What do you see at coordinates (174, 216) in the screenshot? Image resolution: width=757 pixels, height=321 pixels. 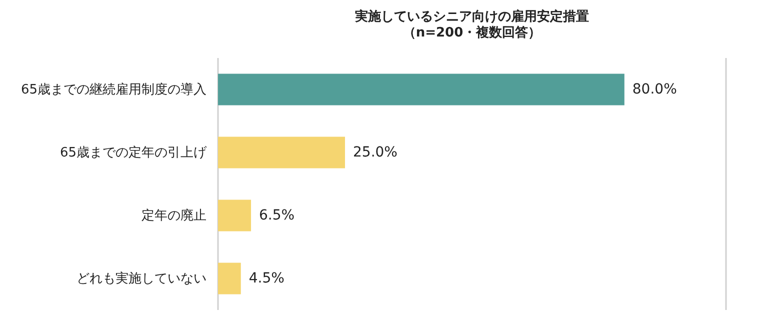 I see `y-tick-label: 定年の廃止` at bounding box center [174, 216].